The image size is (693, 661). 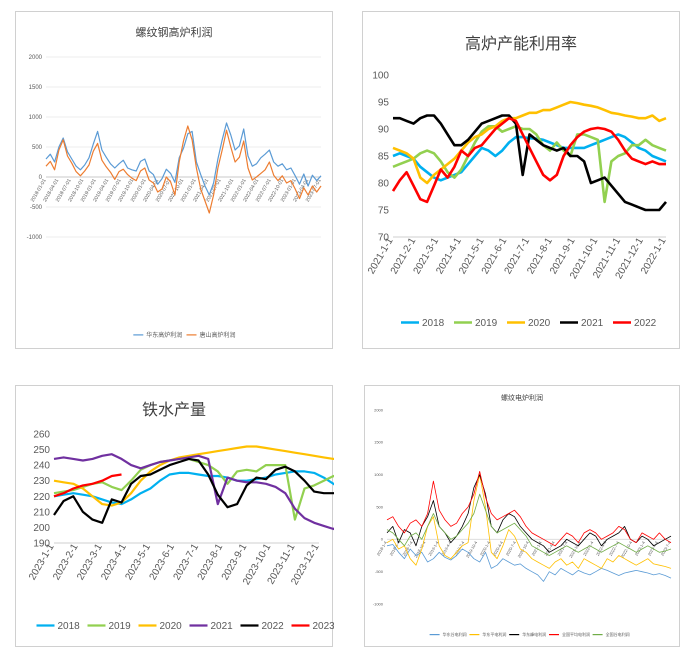 What do you see at coordinates (382, 548) in the screenshot?
I see `x-tick-label: 2018-1-4` at bounding box center [382, 548].